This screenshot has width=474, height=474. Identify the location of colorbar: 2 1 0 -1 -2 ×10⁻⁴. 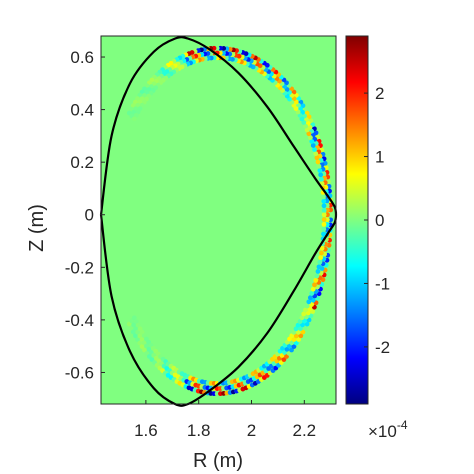
(376, 238).